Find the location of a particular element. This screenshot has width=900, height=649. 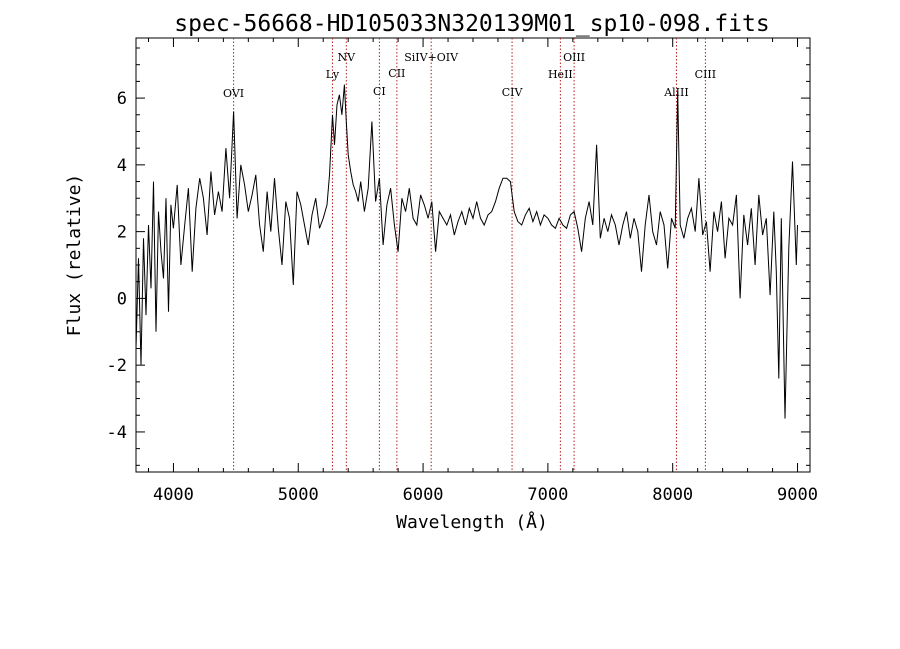

x-tick-label: 5000 is located at coordinates (298, 495).